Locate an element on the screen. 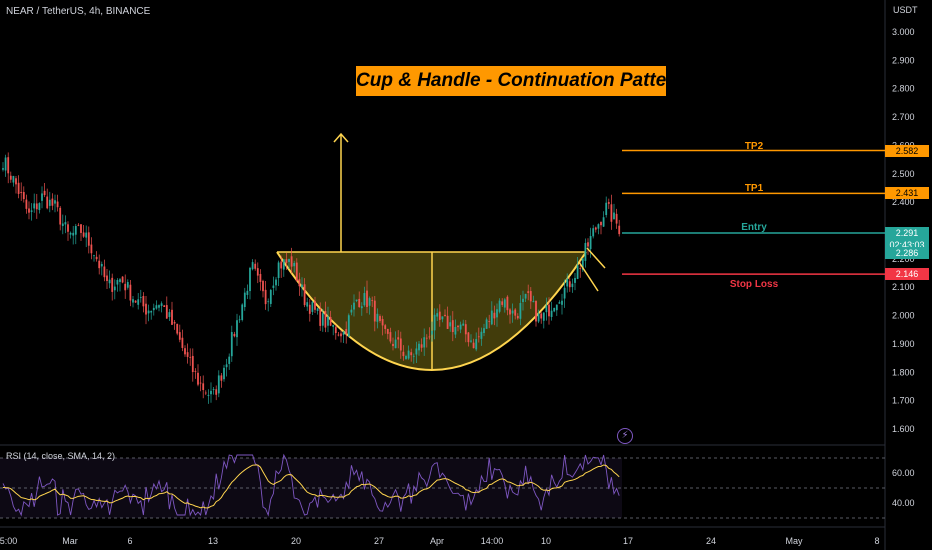 The image size is (932, 550). time-tick-label: 10 is located at coordinates (546, 541).